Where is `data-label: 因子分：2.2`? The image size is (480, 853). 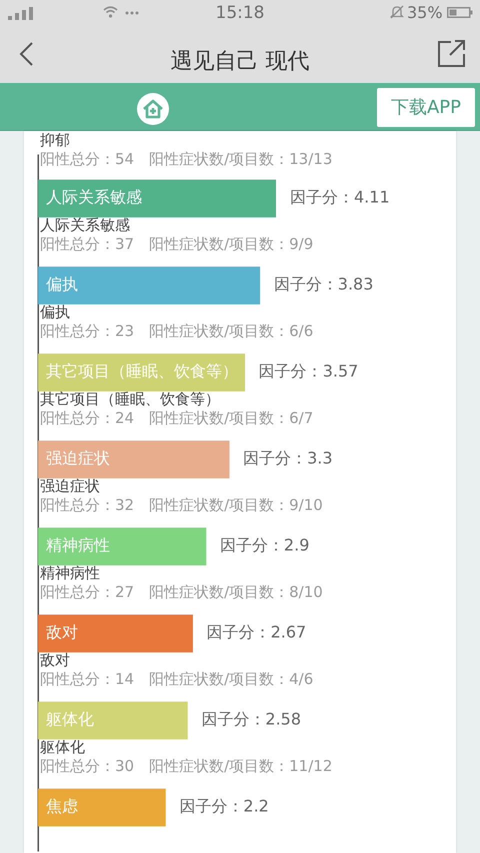
data-label: 因子分：2.2 is located at coordinates (224, 806).